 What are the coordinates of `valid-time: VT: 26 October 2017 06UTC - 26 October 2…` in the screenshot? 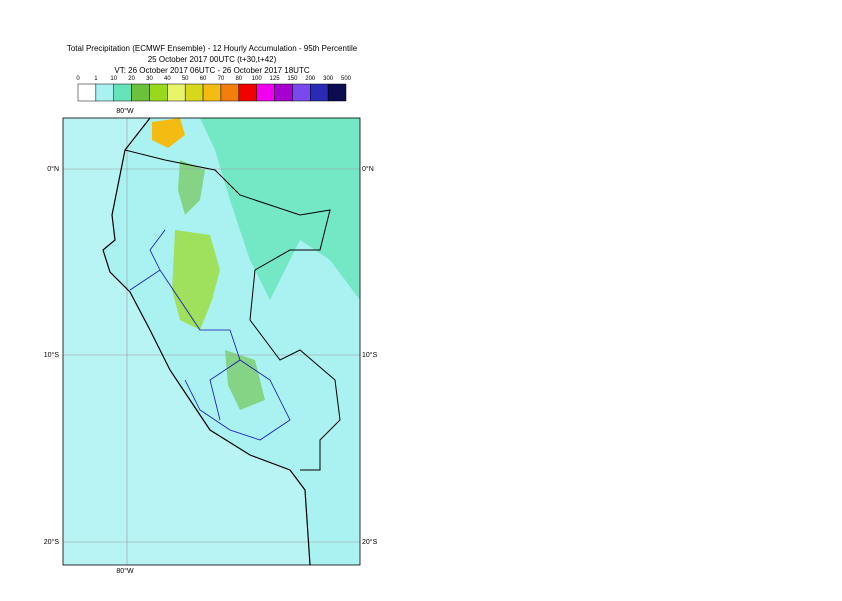 It's located at (211, 70).